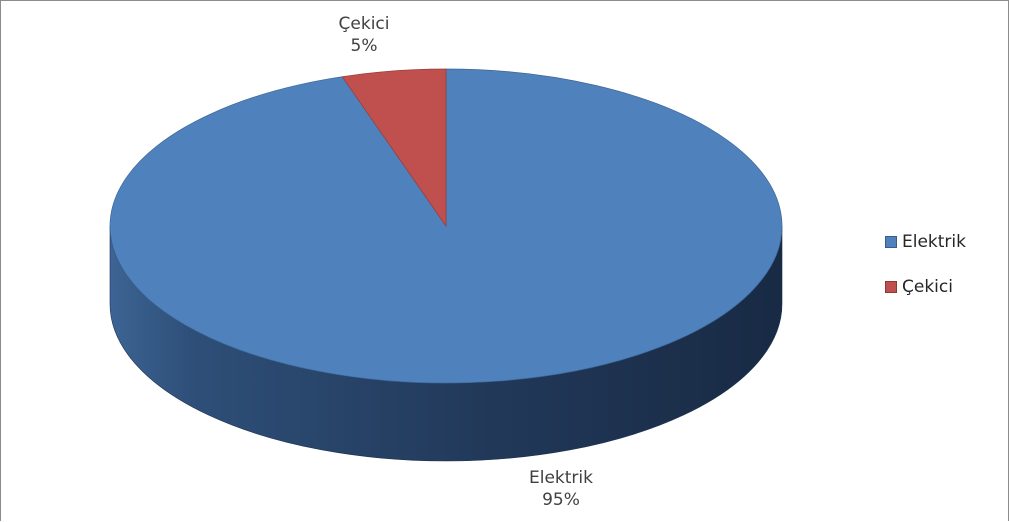 Image resolution: width=1009 pixels, height=522 pixels. I want to click on legend-item-cekici: Çekici, so click(925, 287).